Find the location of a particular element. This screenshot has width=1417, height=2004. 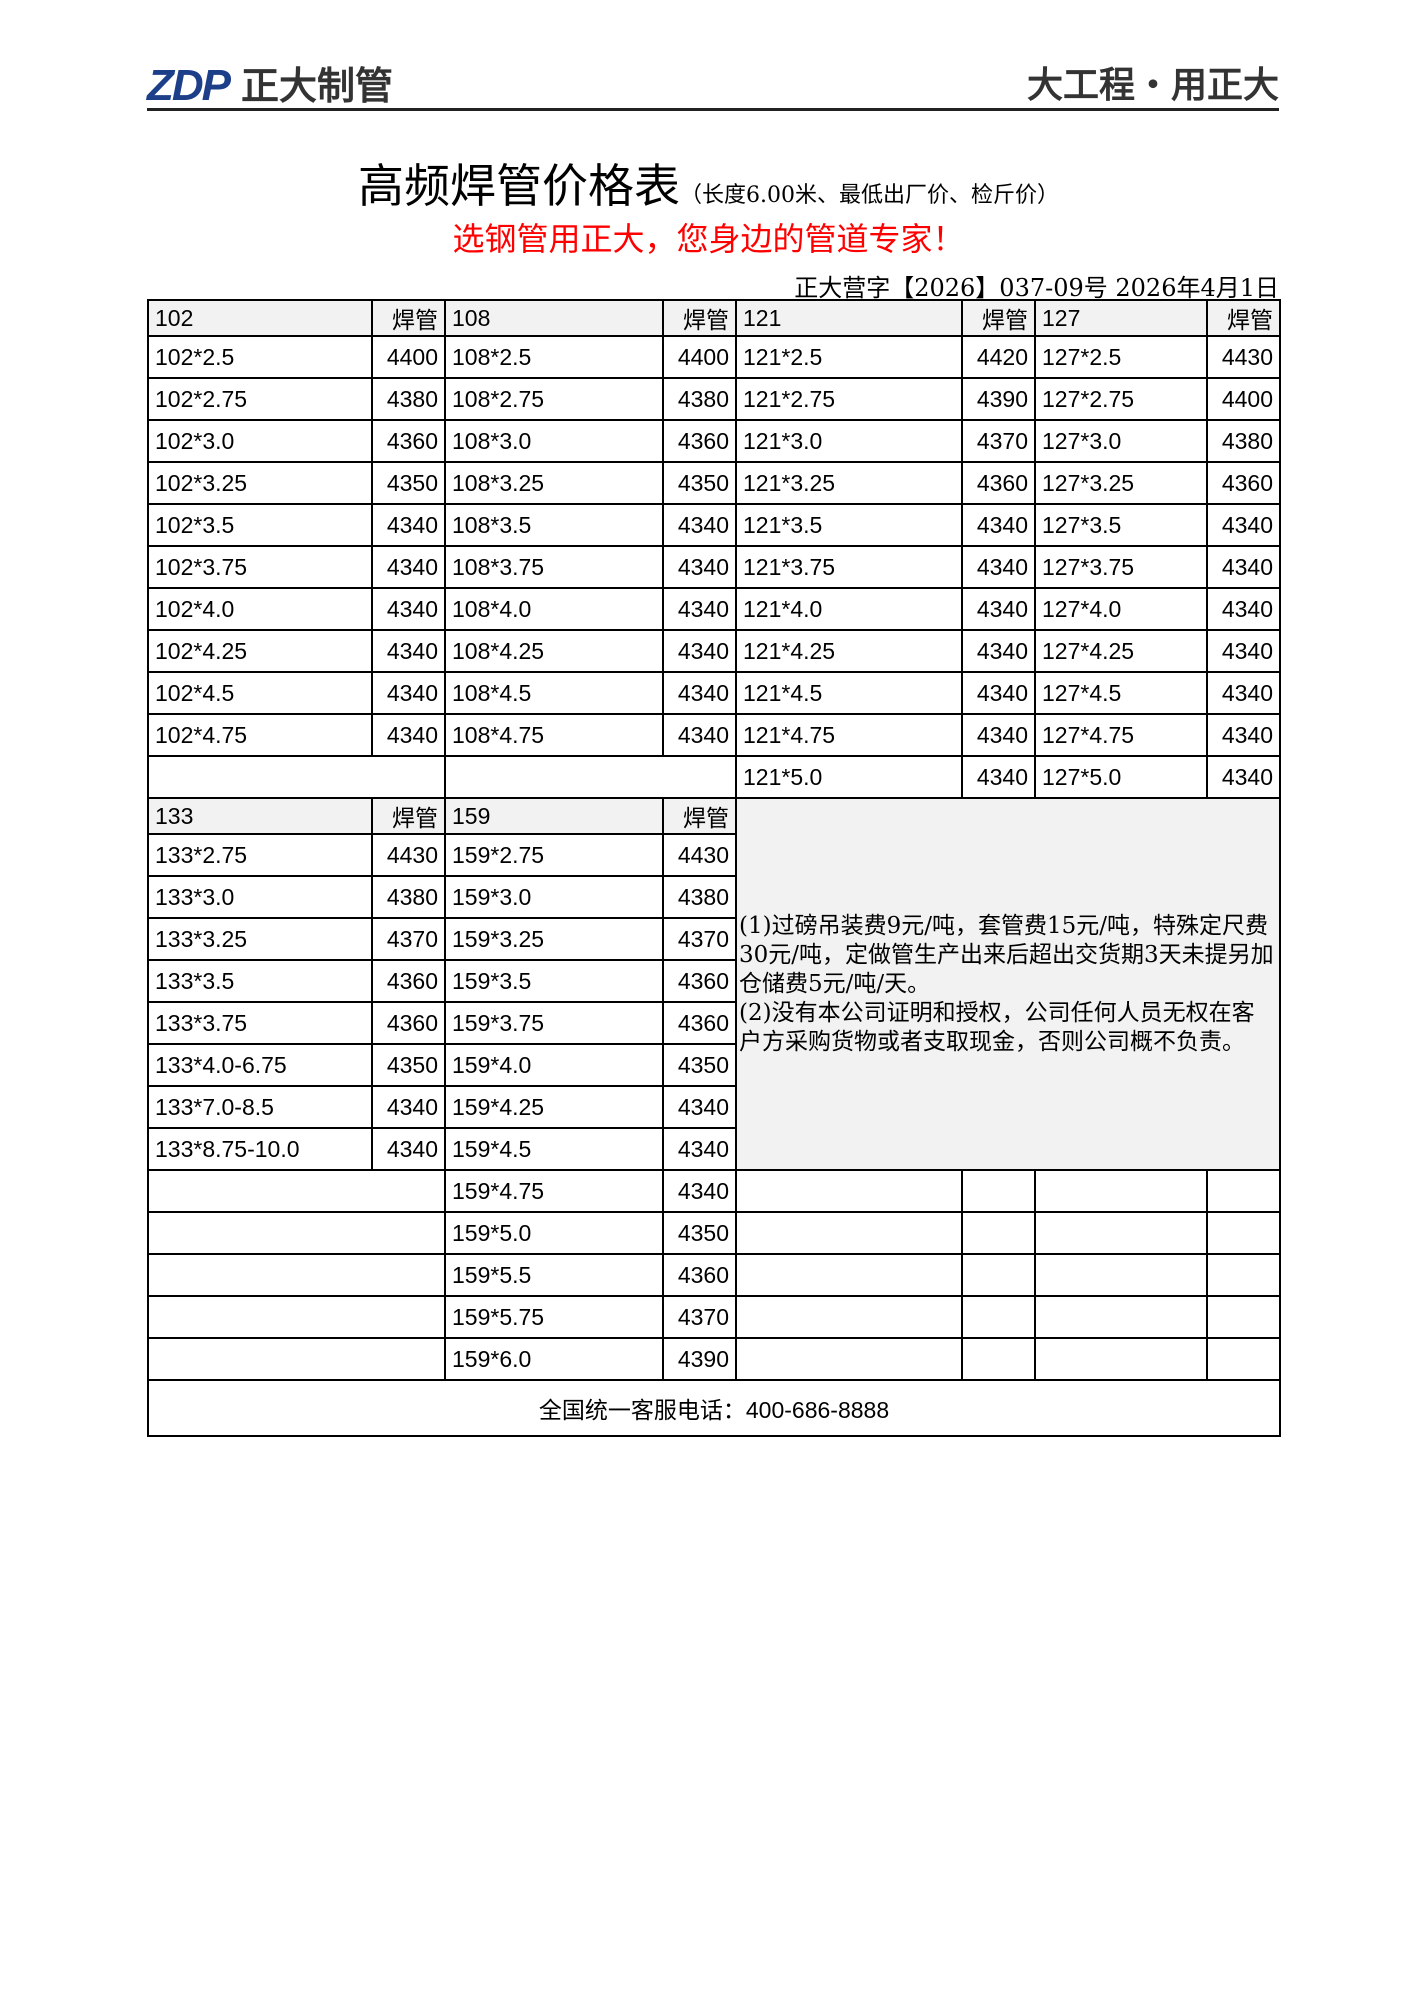

table-row: 159*5.0 4350 is located at coordinates (714, 1233).